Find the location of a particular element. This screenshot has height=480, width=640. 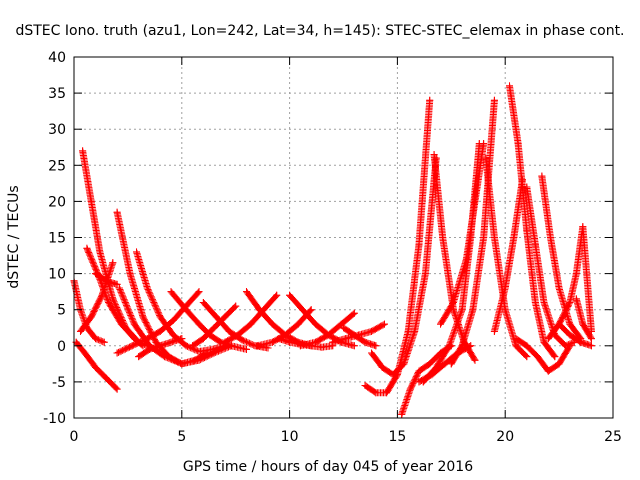

y-tick-label: 40 is located at coordinates (57, 58).